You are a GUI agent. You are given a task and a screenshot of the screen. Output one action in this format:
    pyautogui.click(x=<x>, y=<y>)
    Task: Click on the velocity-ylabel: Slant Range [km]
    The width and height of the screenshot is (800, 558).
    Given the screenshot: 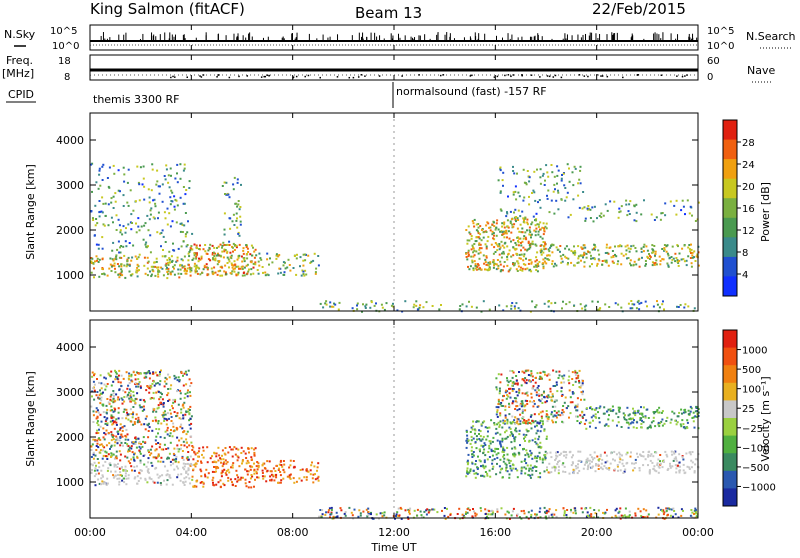 What is the action you would take?
    pyautogui.click(x=30, y=419)
    